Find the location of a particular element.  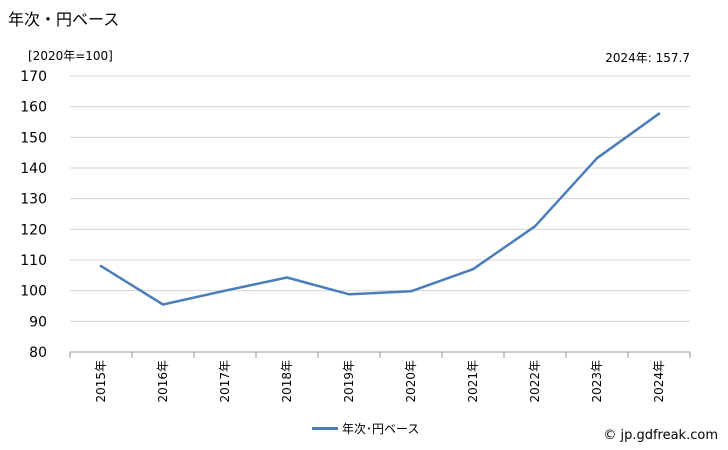

x-tick-label: 2024年 is located at coordinates (659, 381).